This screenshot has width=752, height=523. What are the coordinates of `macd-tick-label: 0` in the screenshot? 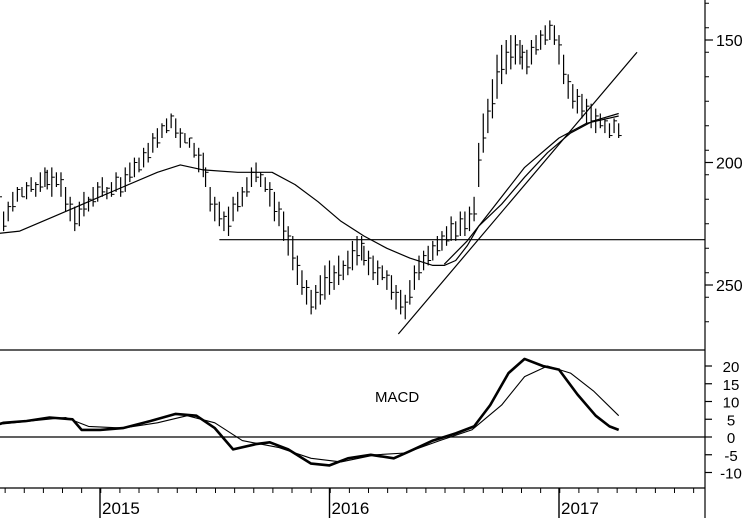 It's located at (731, 438).